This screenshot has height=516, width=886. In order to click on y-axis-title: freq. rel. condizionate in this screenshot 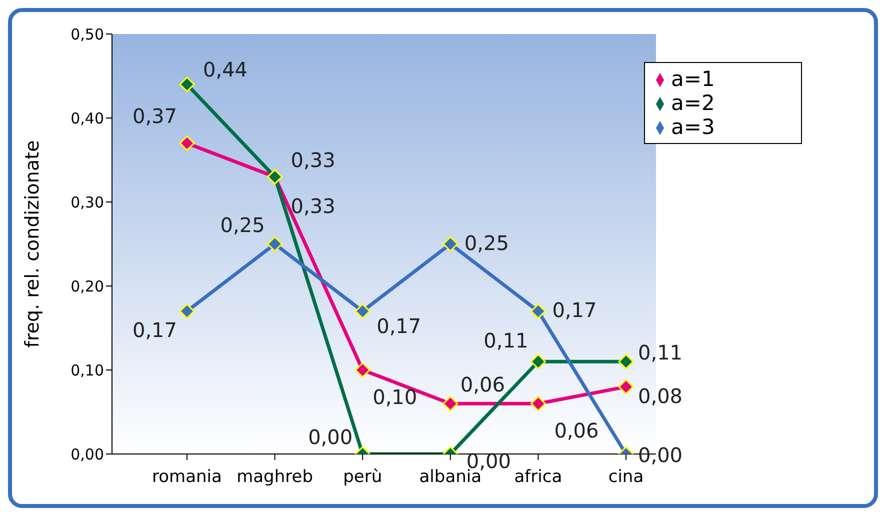, I will do `click(33, 244)`.